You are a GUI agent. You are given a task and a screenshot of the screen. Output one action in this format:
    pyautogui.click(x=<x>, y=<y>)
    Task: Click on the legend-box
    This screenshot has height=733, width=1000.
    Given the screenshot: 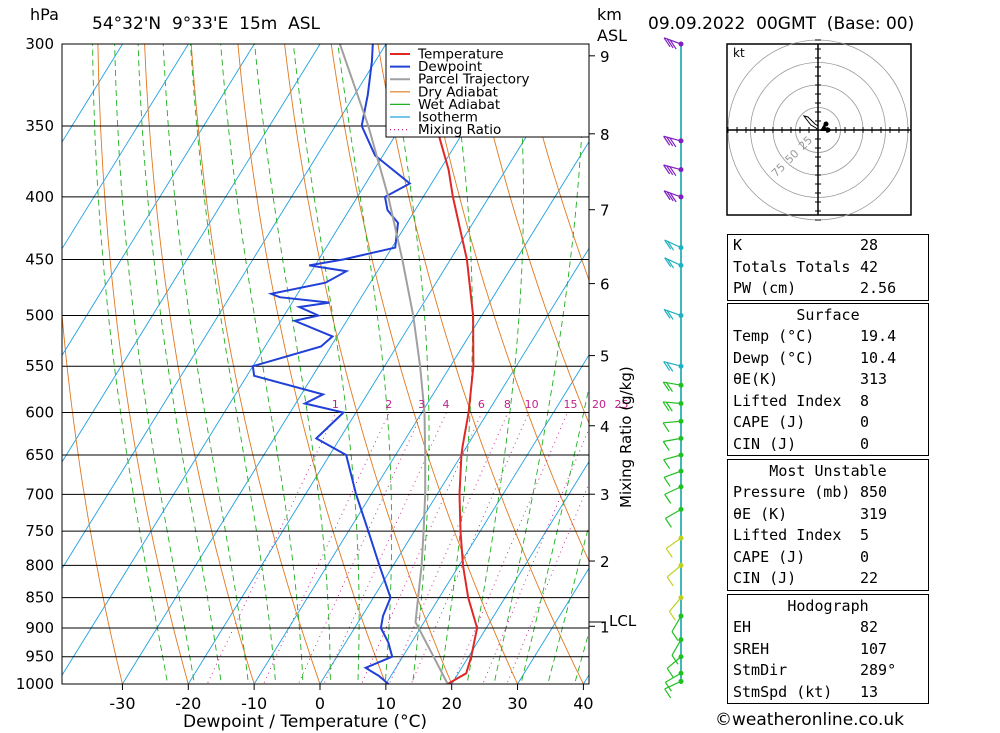 What is the action you would take?
    pyautogui.click(x=487, y=90)
    